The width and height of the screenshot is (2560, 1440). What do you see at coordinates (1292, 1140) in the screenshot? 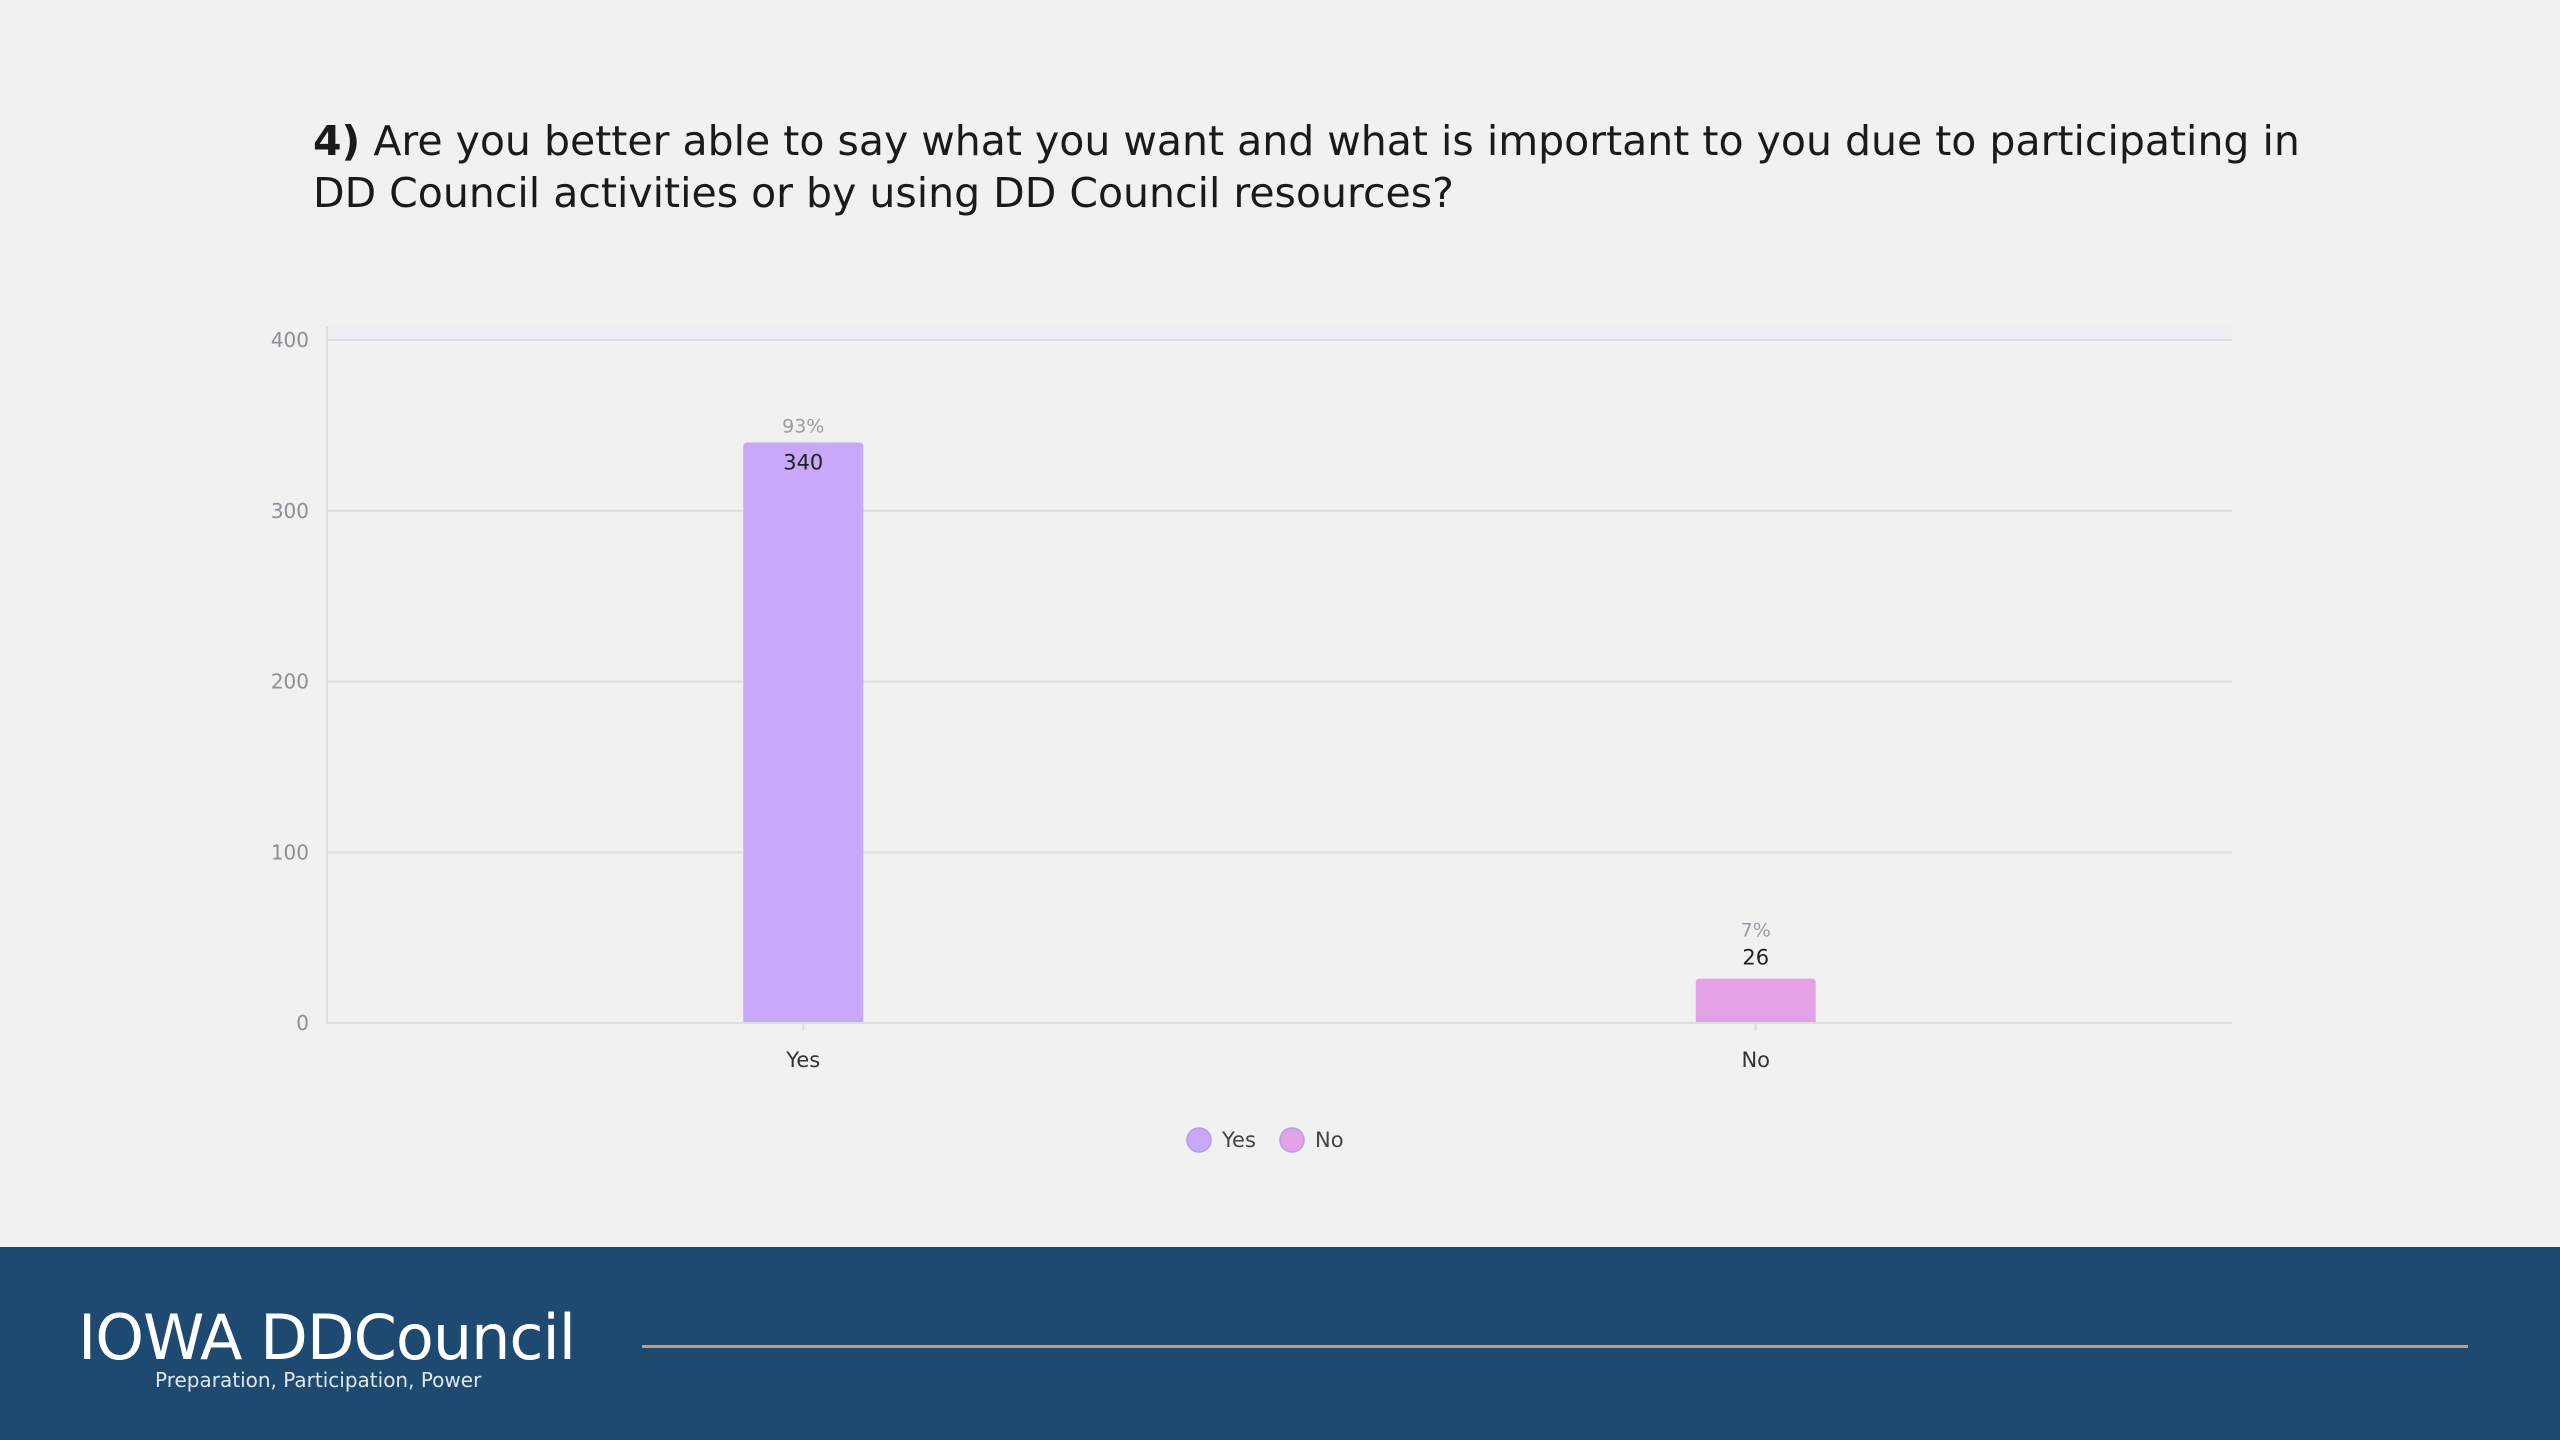
I see `legend-swatch-no` at bounding box center [1292, 1140].